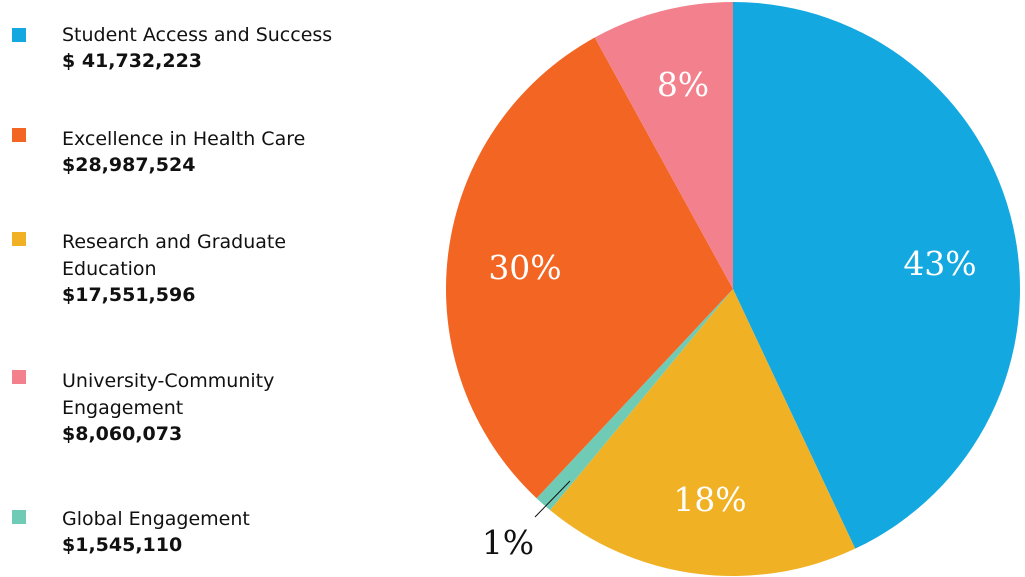 The width and height of the screenshot is (1025, 577). Describe the element at coordinates (122, 545) in the screenshot. I see `legend-amount: $1,545,110` at that location.